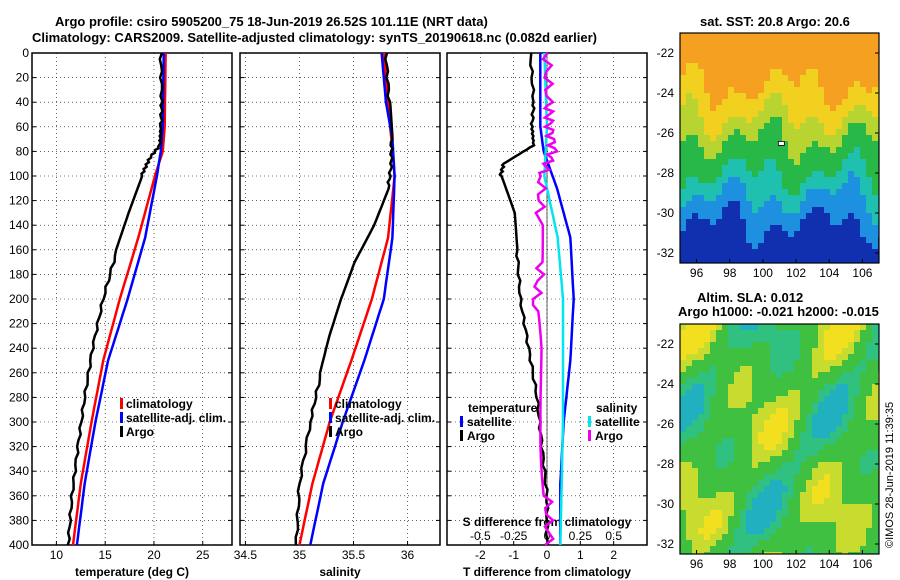 The image size is (900, 580). I want to click on map-frame, so click(779, 439).